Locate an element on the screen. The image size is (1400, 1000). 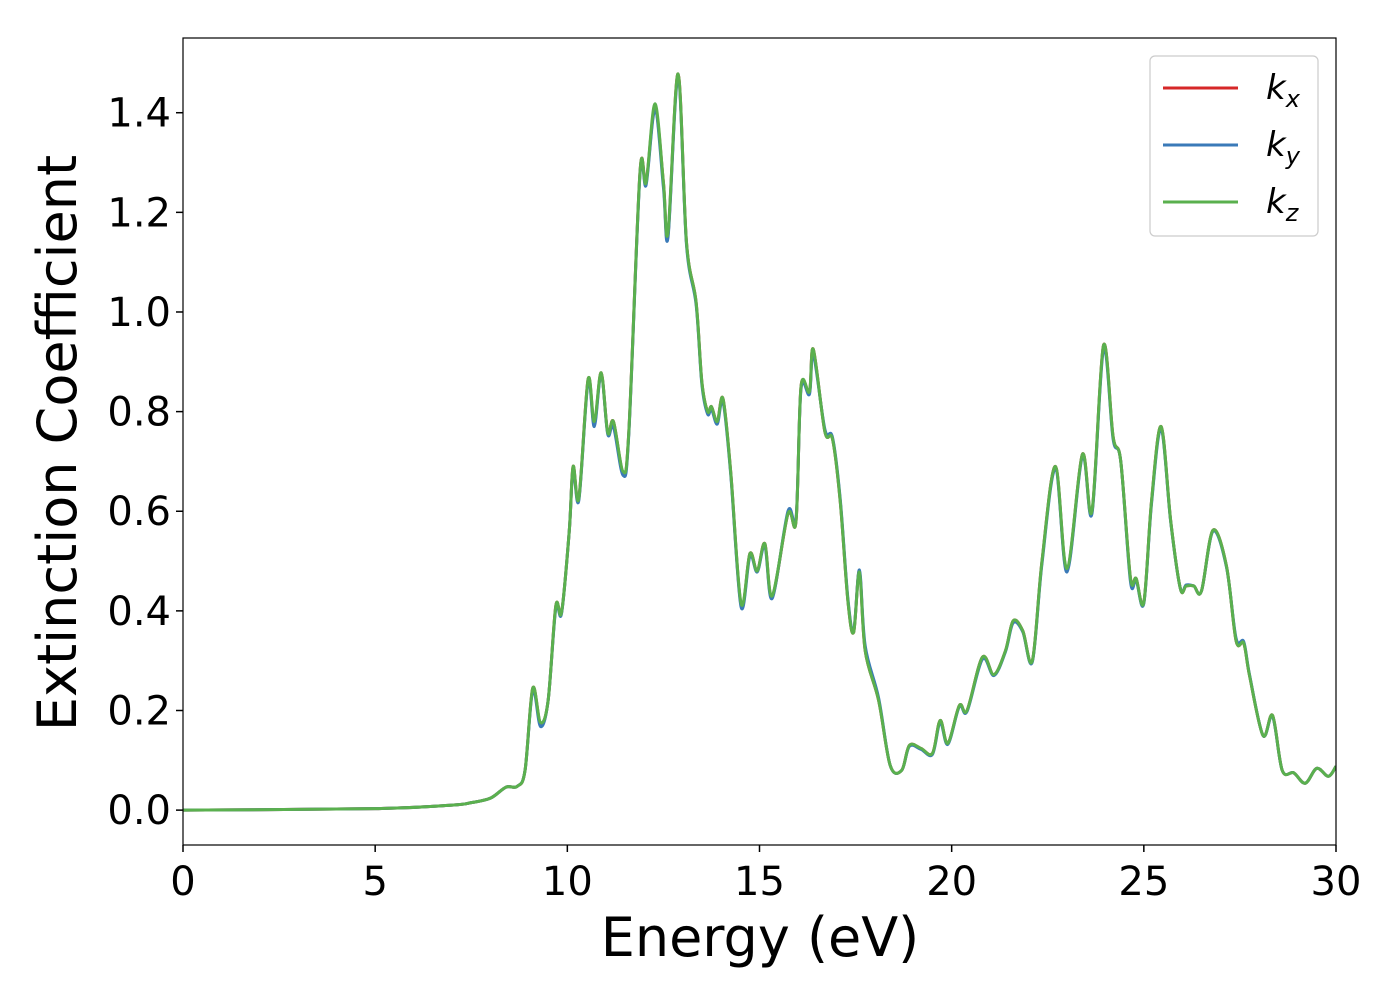
x-tick-label: 5 is located at coordinates (374, 882).